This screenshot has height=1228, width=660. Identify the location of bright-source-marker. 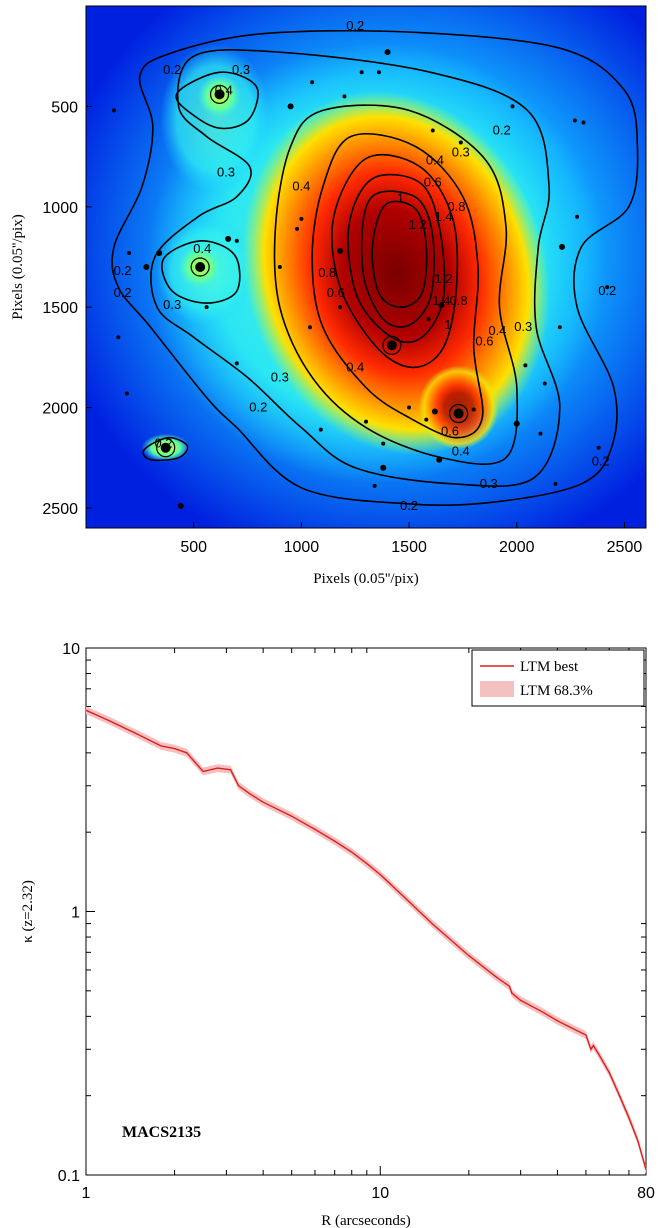
(165, 447).